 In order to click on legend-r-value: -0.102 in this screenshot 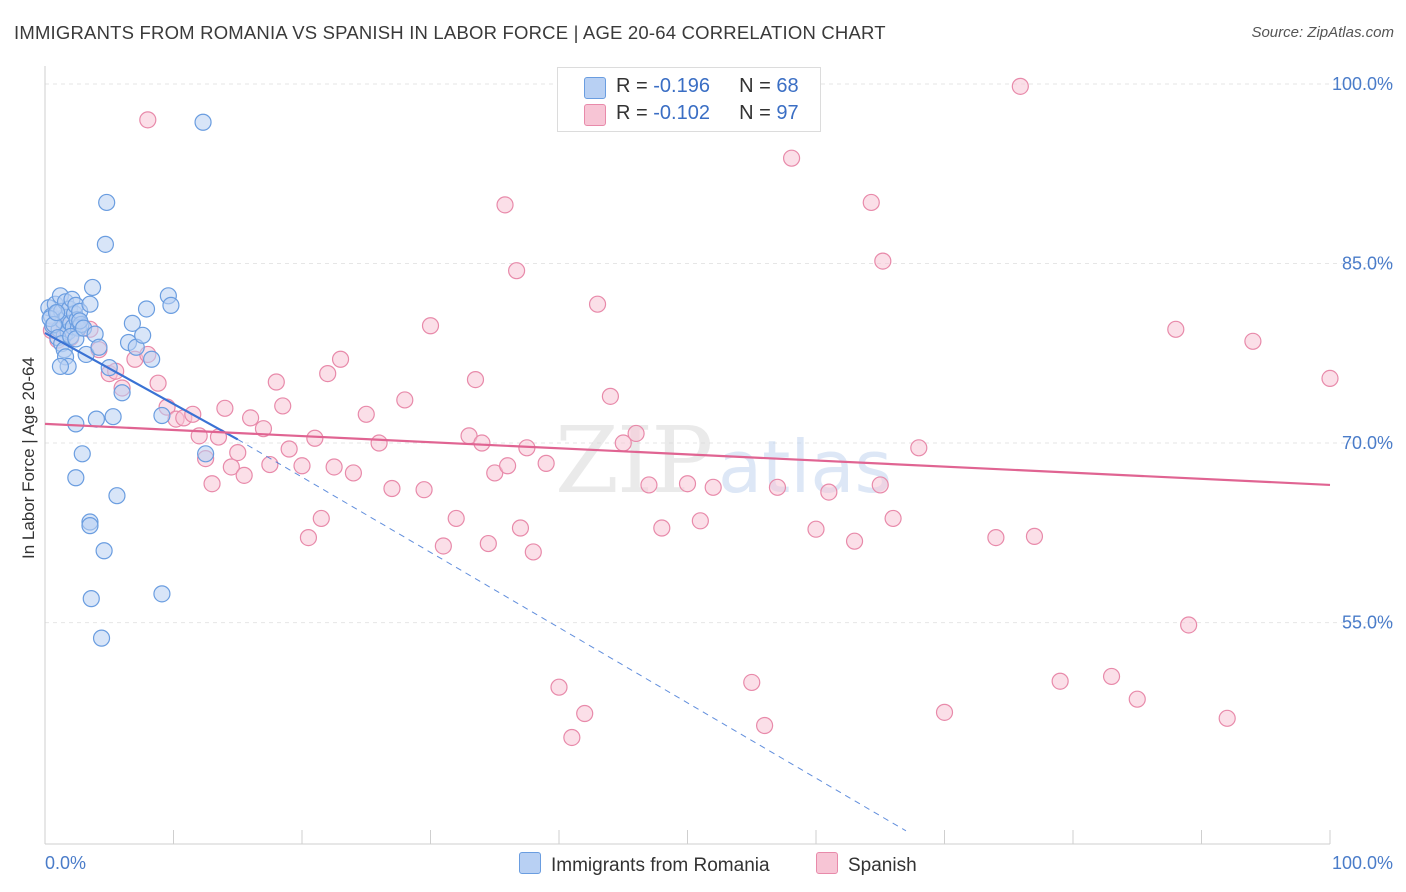, I will do `click(681, 113)`.